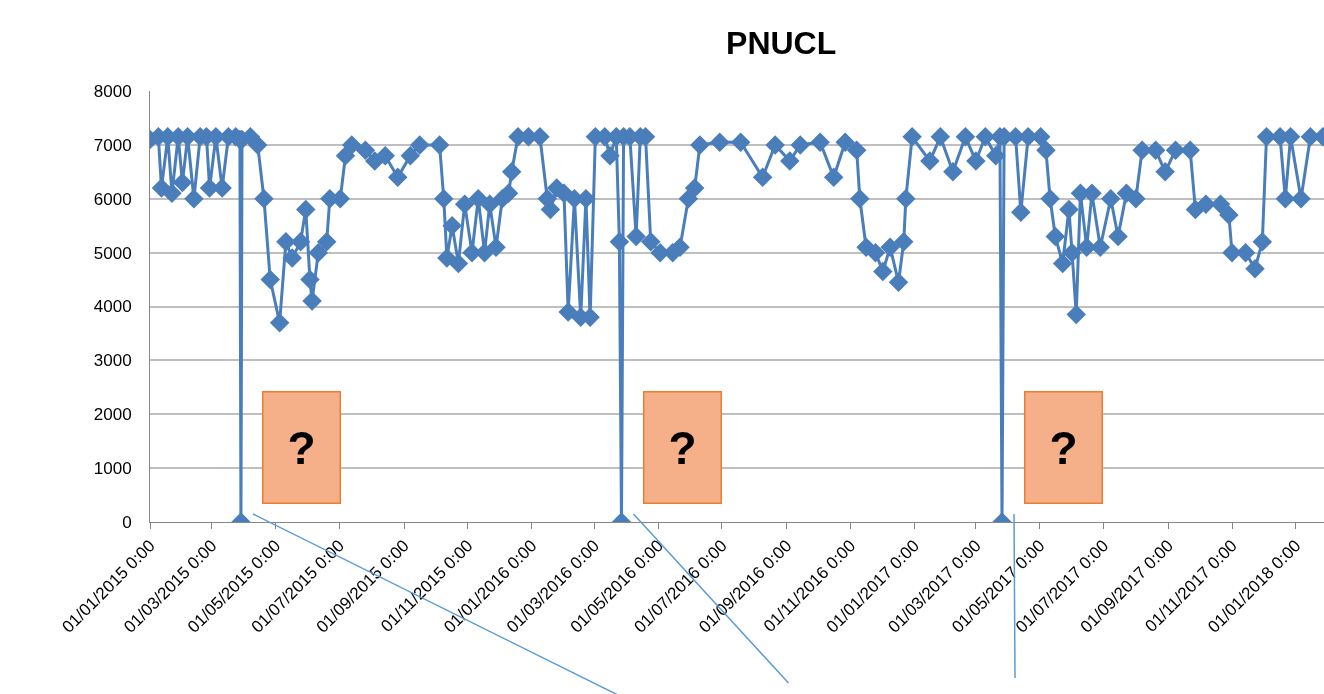  I want to click on y-tick-label: 7000, so click(112, 145).